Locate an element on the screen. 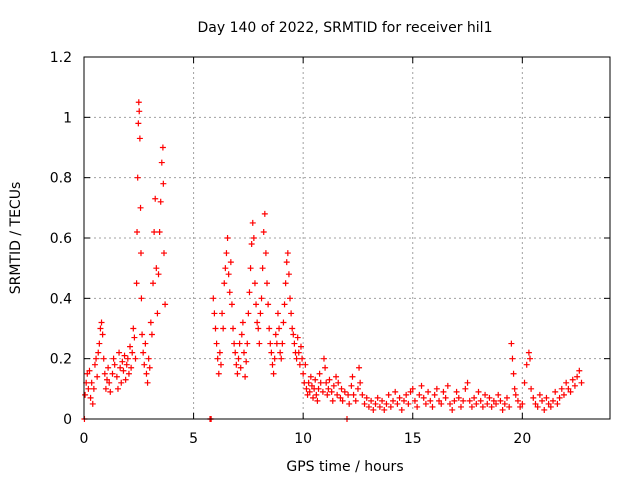  x-tick-label: 0 is located at coordinates (84, 439).